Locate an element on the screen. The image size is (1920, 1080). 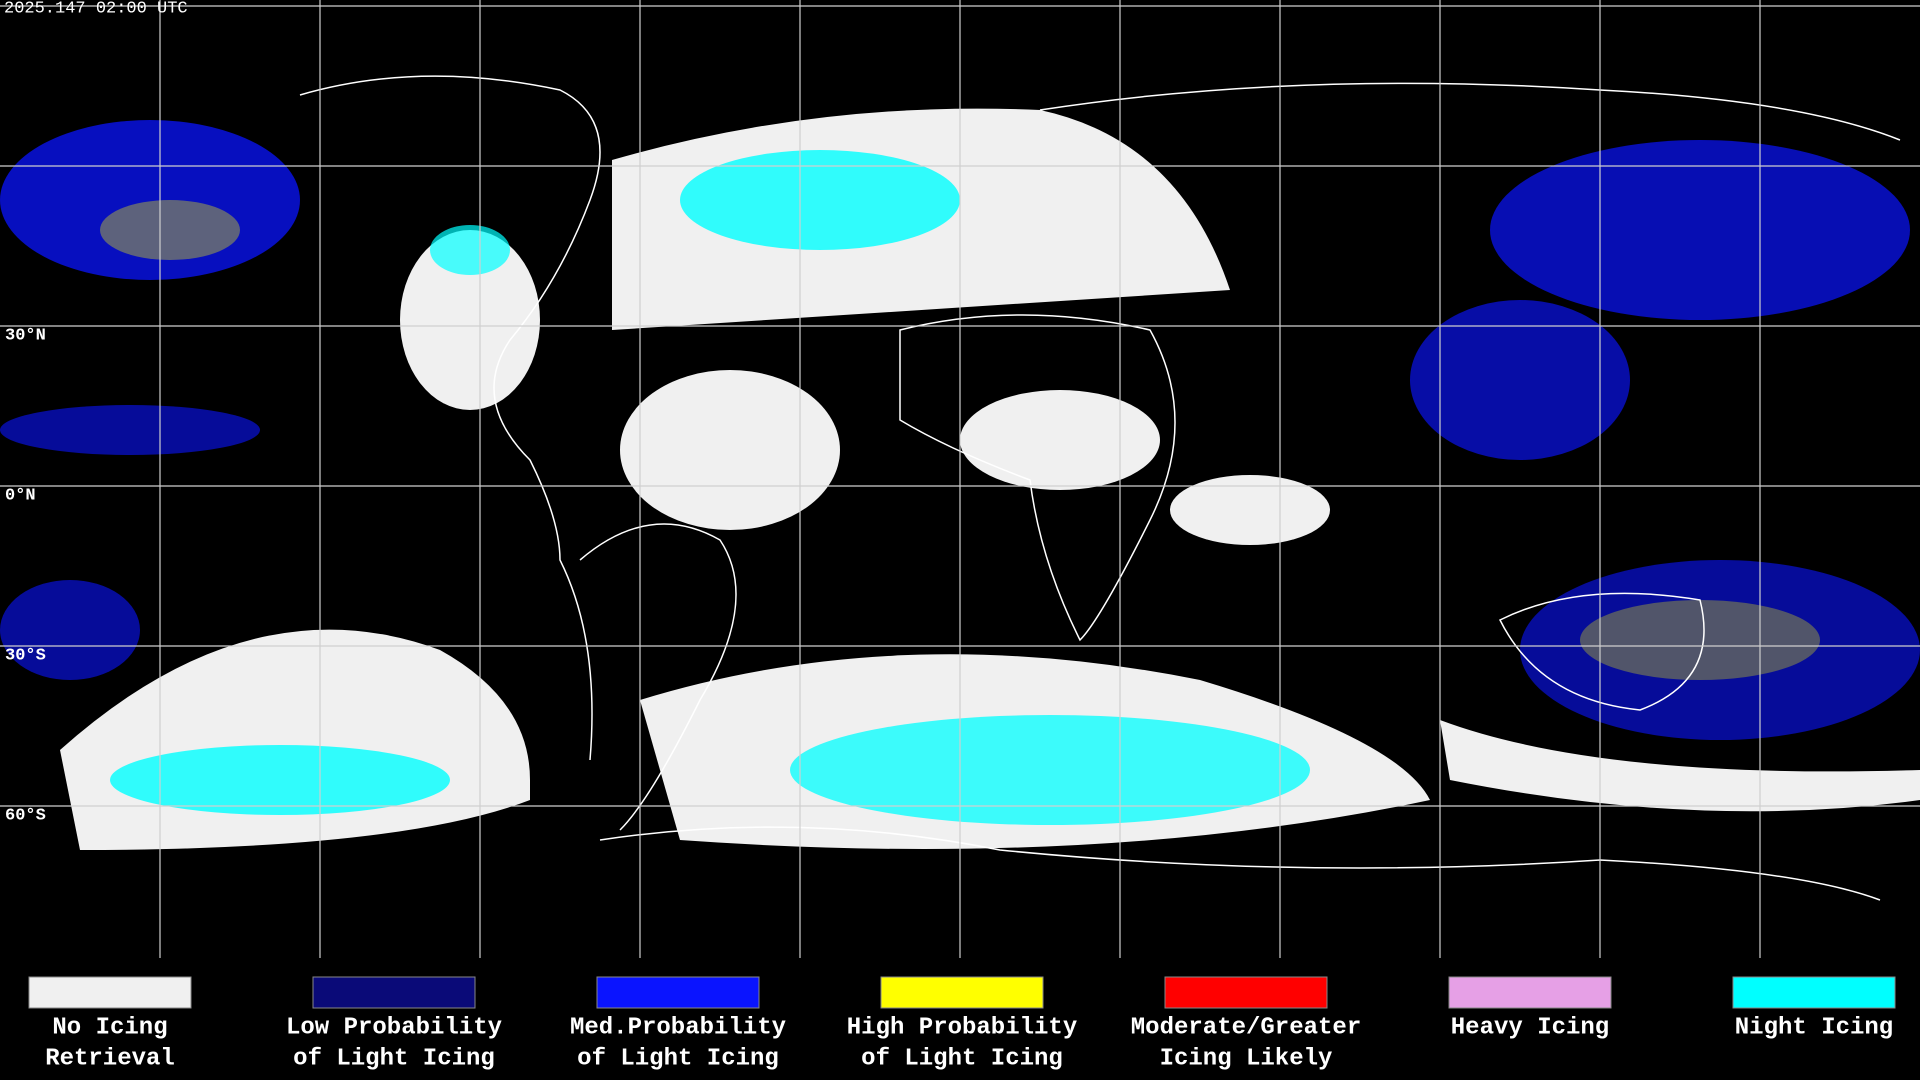
legend-label: Night Icing is located at coordinates (1814, 1027).